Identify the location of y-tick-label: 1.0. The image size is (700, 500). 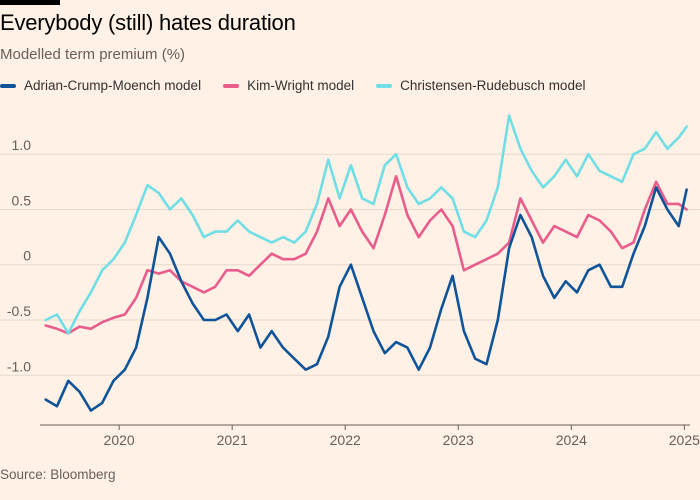
(22, 145).